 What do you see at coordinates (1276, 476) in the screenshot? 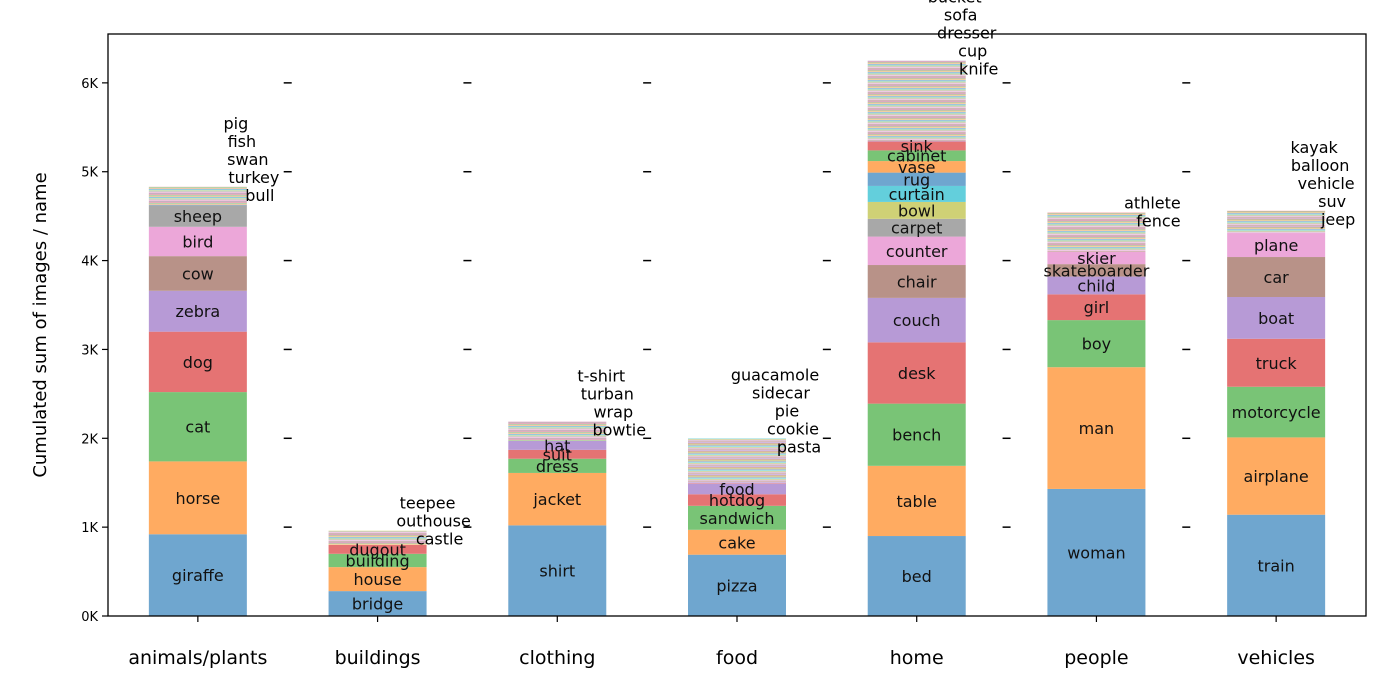
I see `bar-segment-airplane` at bounding box center [1276, 476].